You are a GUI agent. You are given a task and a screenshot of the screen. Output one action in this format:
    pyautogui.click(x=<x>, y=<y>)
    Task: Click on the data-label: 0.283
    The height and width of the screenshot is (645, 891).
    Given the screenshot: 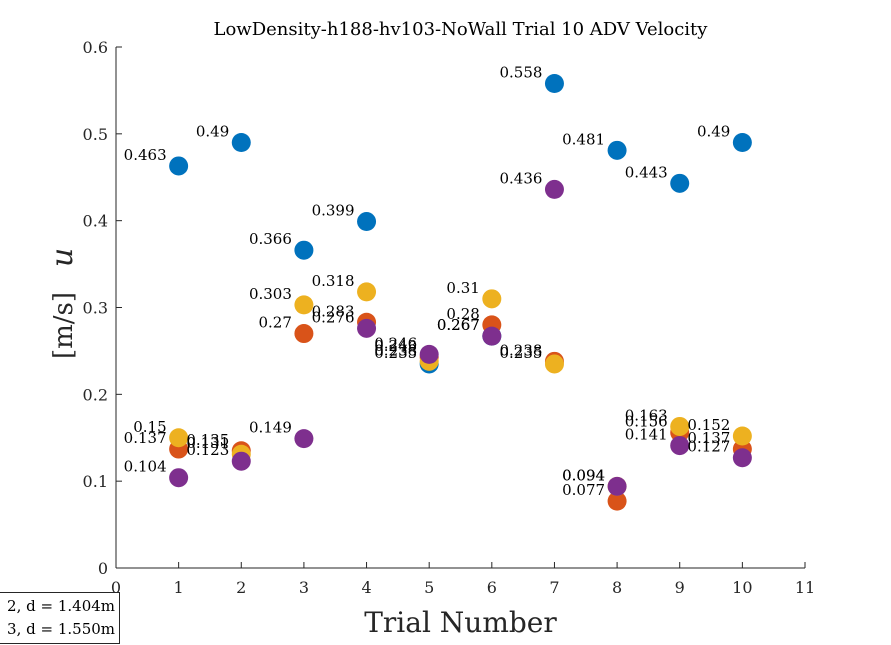 What is the action you would take?
    pyautogui.click(x=333, y=311)
    